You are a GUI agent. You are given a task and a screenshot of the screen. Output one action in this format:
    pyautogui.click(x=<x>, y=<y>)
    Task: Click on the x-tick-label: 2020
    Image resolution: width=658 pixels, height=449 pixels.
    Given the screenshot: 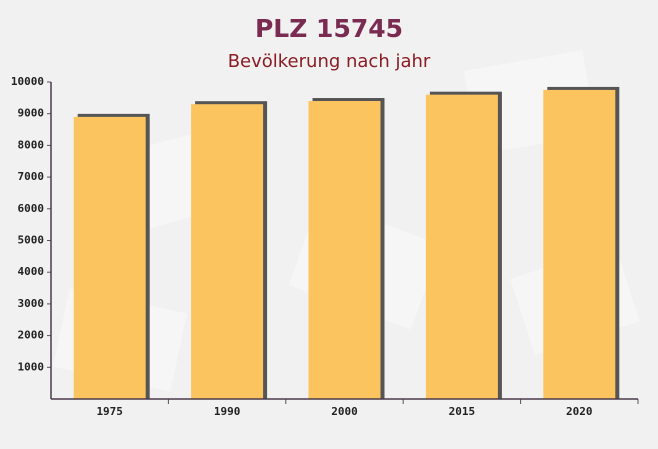 What is the action you would take?
    pyautogui.click(x=579, y=411)
    